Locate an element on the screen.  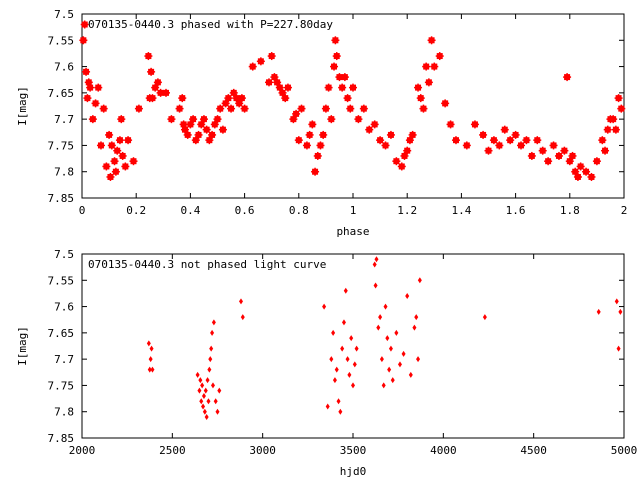
y-tick-label: 7.8 is located at coordinates (64, 412).